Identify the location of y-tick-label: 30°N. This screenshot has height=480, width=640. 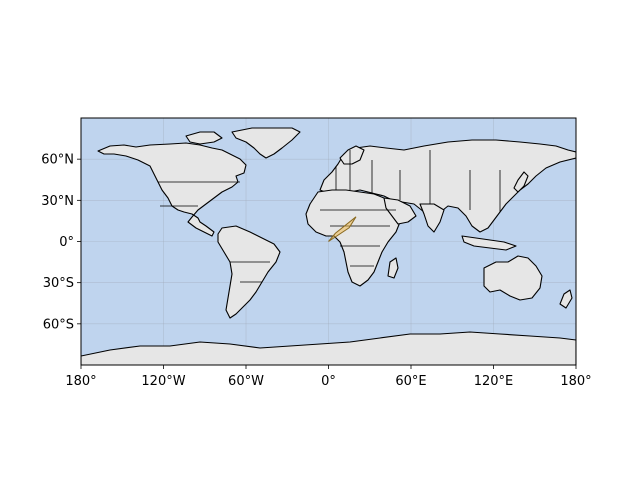
(57, 201).